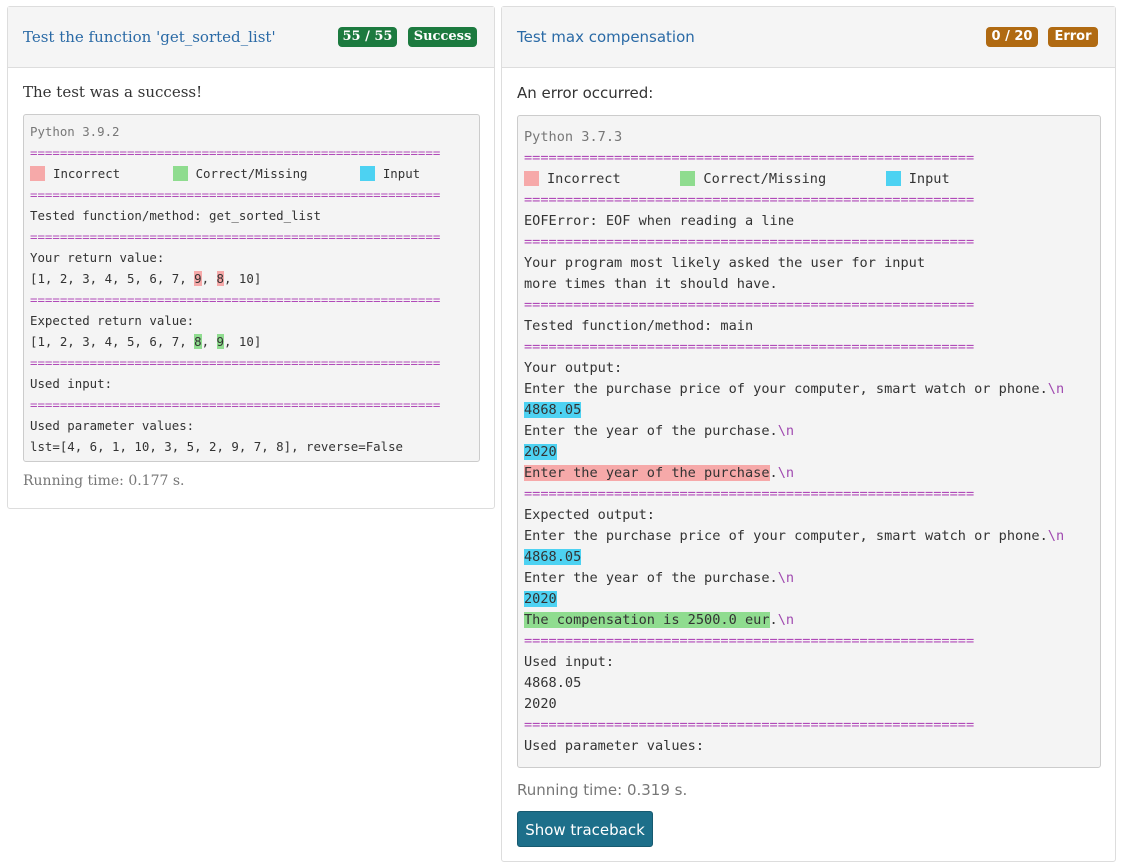 This screenshot has height=868, width=1121. I want to click on code-line: 4868.05, so click(812, 683).